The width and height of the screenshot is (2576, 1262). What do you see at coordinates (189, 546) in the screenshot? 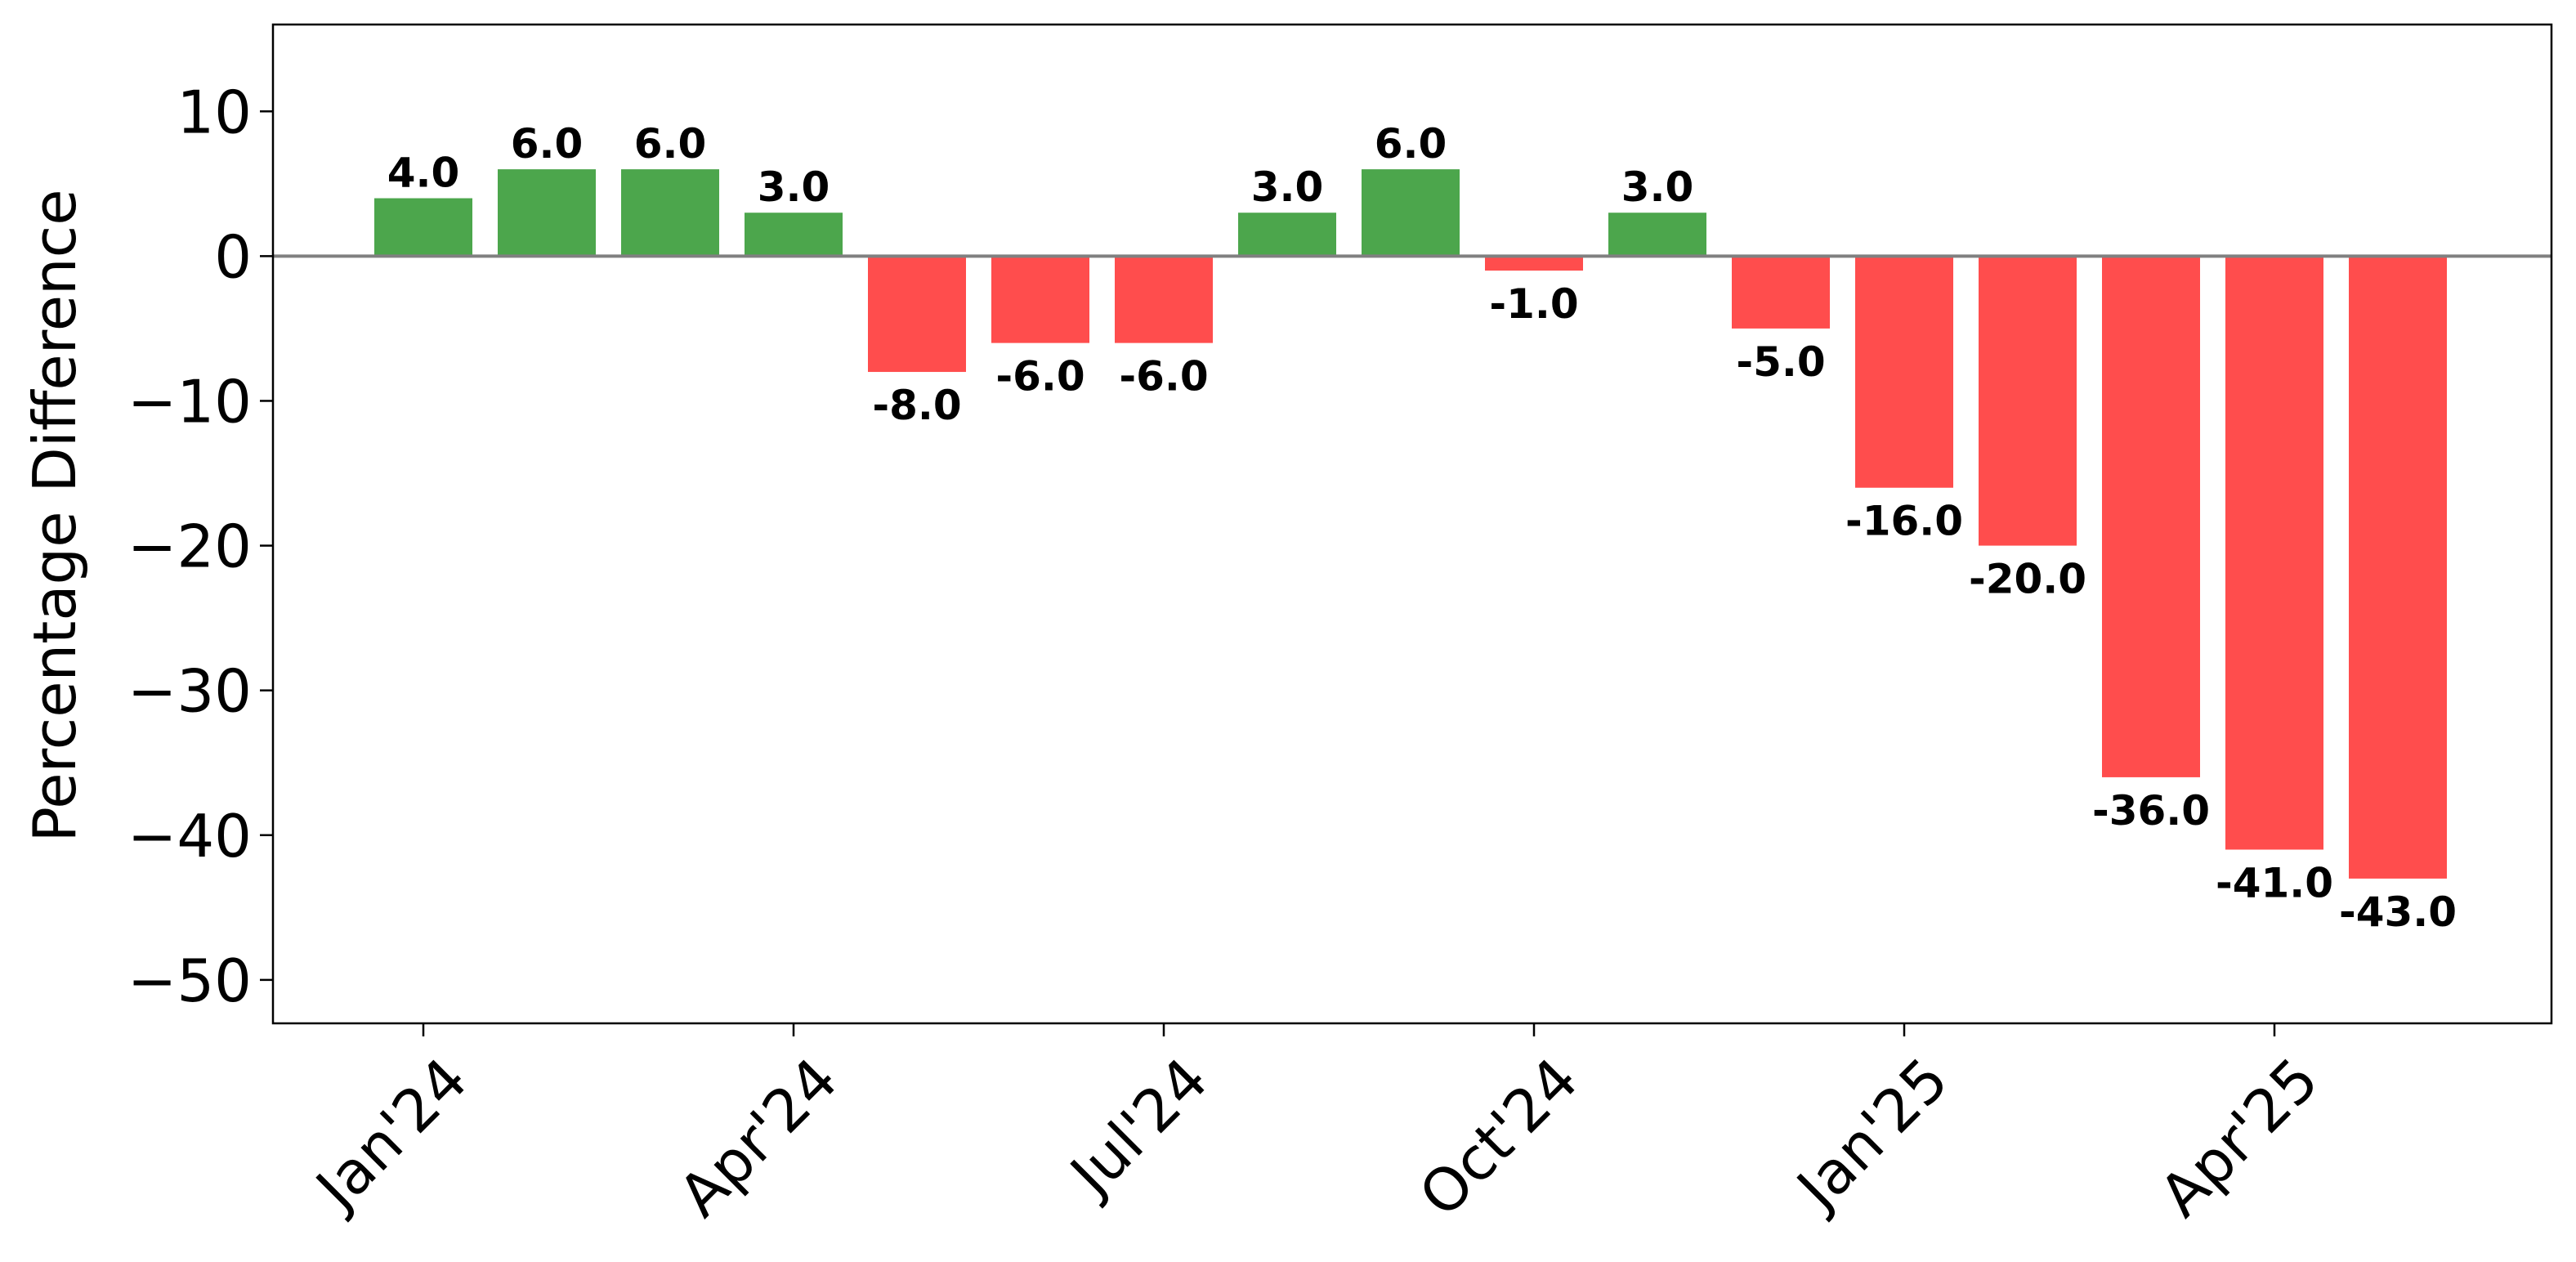
I see `y-tick-label: −20` at bounding box center [189, 546].